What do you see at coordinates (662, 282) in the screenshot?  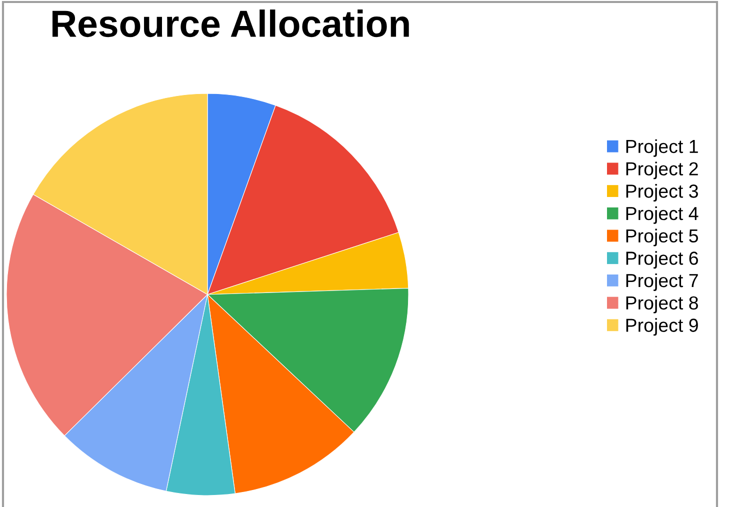 I see `legend-label: Project 7` at bounding box center [662, 282].